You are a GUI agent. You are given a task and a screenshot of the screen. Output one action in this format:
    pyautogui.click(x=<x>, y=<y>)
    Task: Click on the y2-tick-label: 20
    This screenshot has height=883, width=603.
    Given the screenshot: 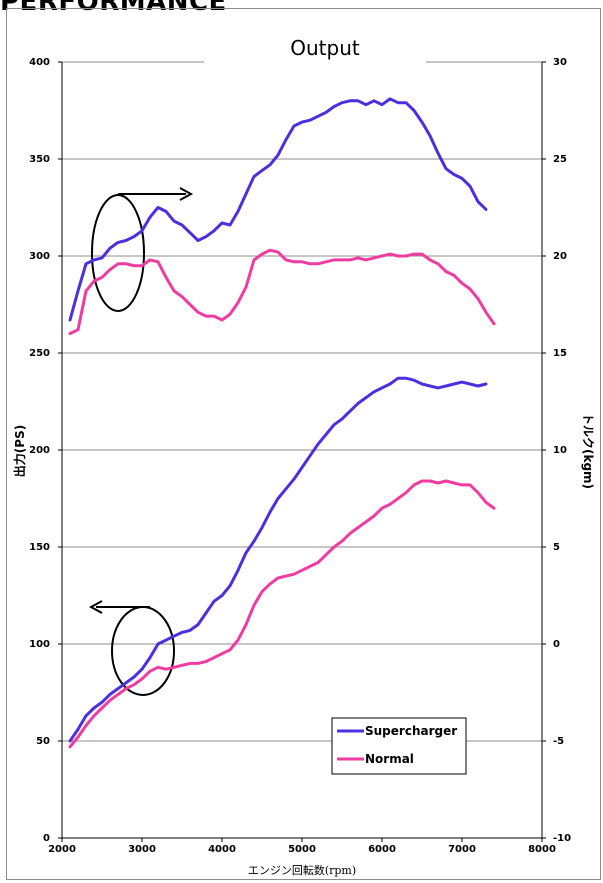 What is the action you would take?
    pyautogui.click(x=560, y=256)
    